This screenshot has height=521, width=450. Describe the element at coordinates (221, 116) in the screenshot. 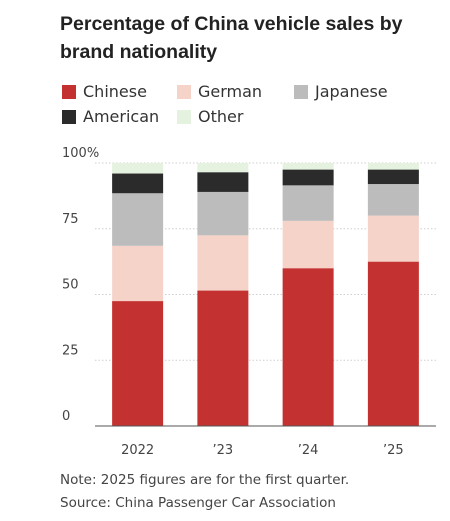

I see `legend-label-other: Other` at that location.